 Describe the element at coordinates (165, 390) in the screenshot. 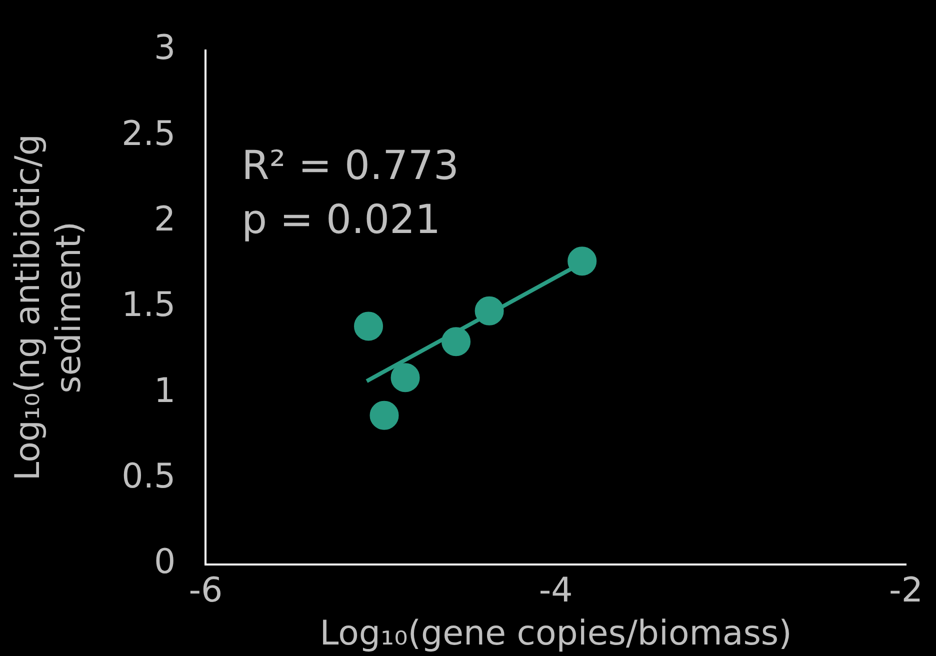

I see `y-tick-label: 1` at that location.